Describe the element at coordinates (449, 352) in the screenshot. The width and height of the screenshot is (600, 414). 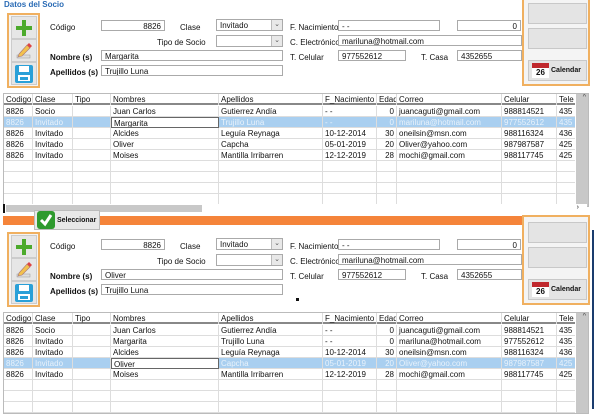
I see `table-cell: oneilsin@msn.com` at that location.